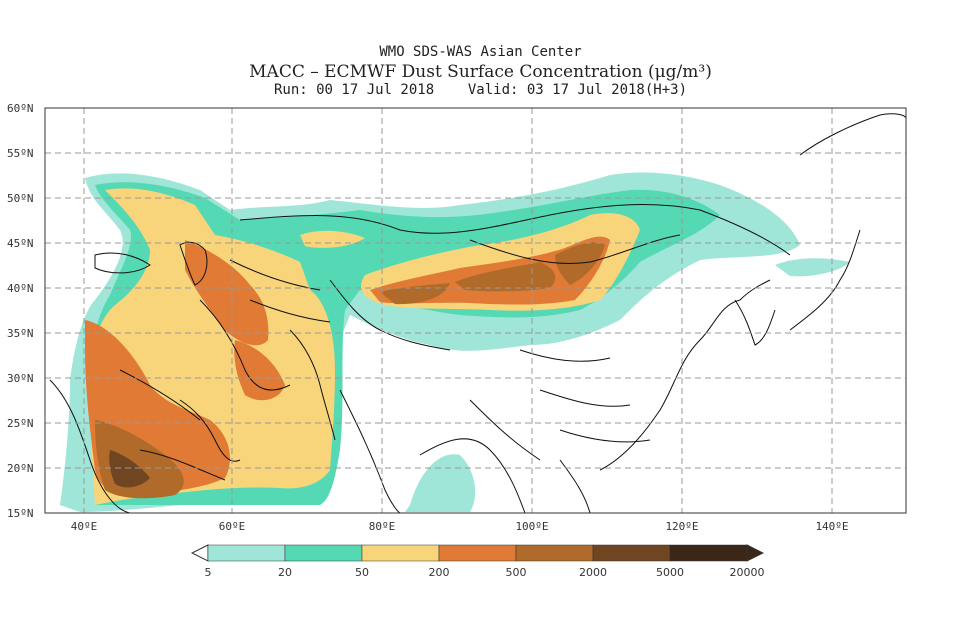 The height and width of the screenshot is (620, 961). What do you see at coordinates (84, 526) in the screenshot?
I see `lon-label: 40ºE` at bounding box center [84, 526].